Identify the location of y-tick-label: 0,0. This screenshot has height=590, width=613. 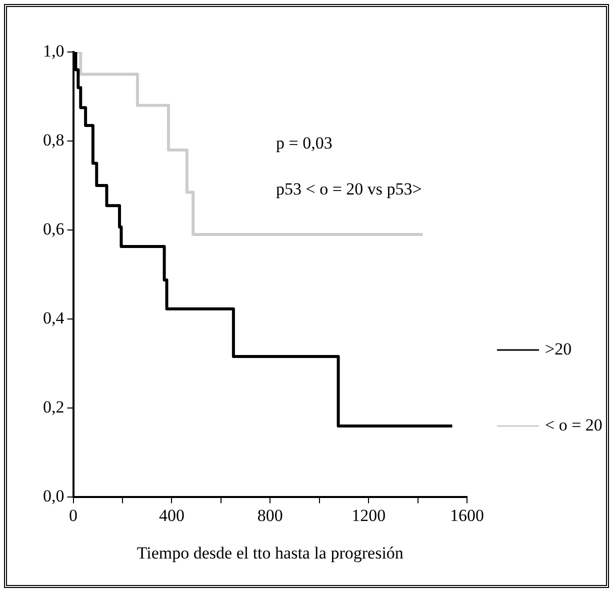
(53, 496).